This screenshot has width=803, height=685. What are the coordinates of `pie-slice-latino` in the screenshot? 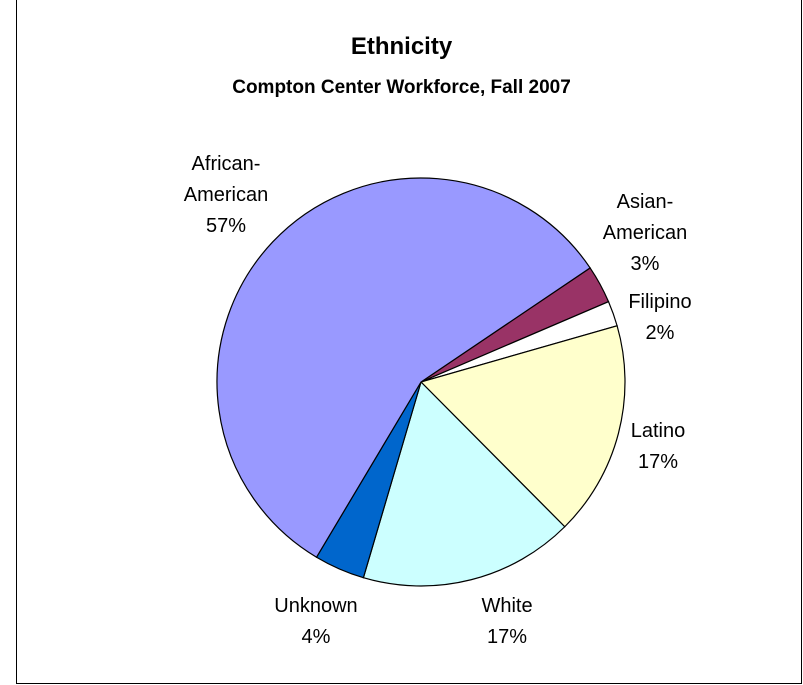 It's located at (522, 426).